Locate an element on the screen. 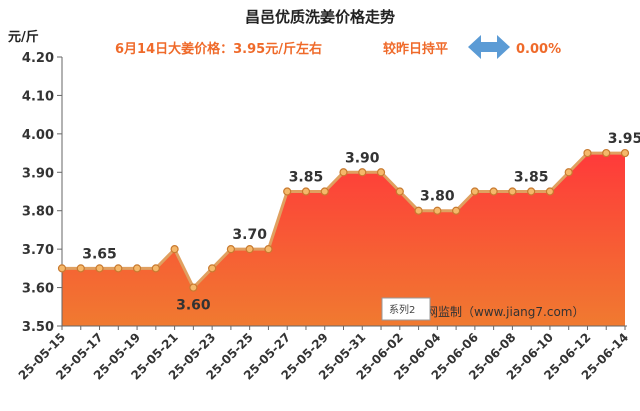 This screenshot has width=640, height=411. data-label: 3.60 is located at coordinates (193, 306).